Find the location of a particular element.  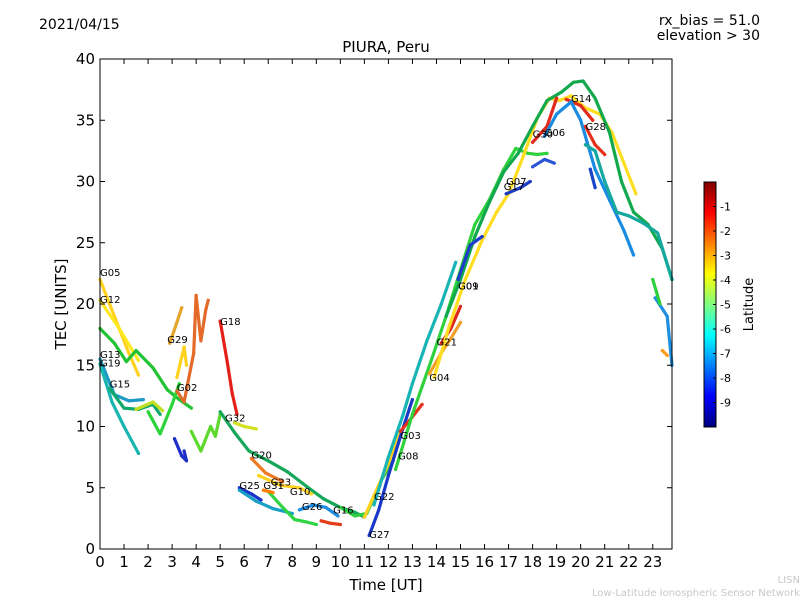

x-tick-label: 14 is located at coordinates (436, 562).